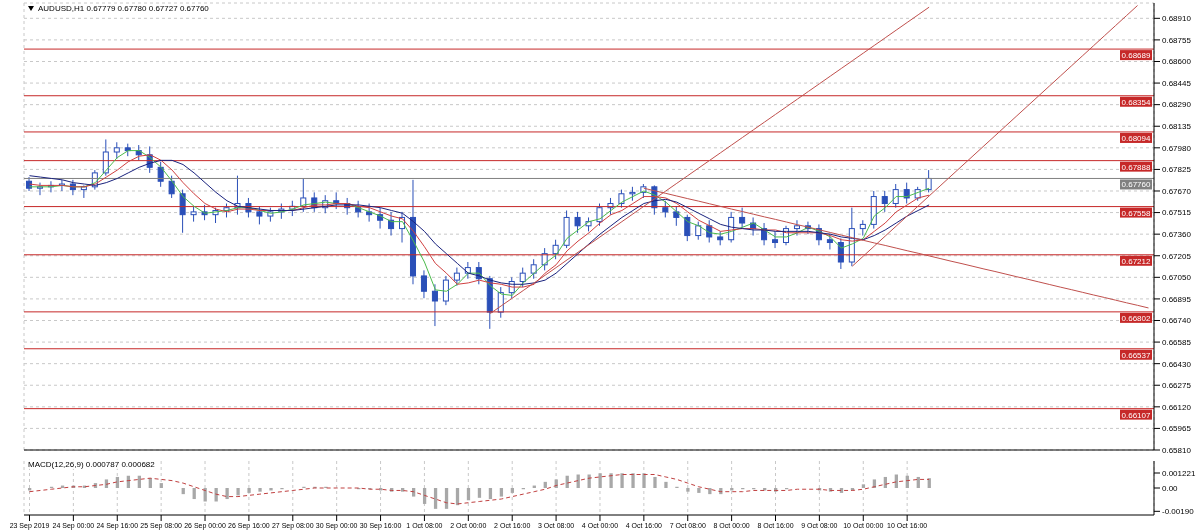 The height and width of the screenshot is (531, 1200). I want to click on ref-line-label: 0.68094, so click(1136, 138).